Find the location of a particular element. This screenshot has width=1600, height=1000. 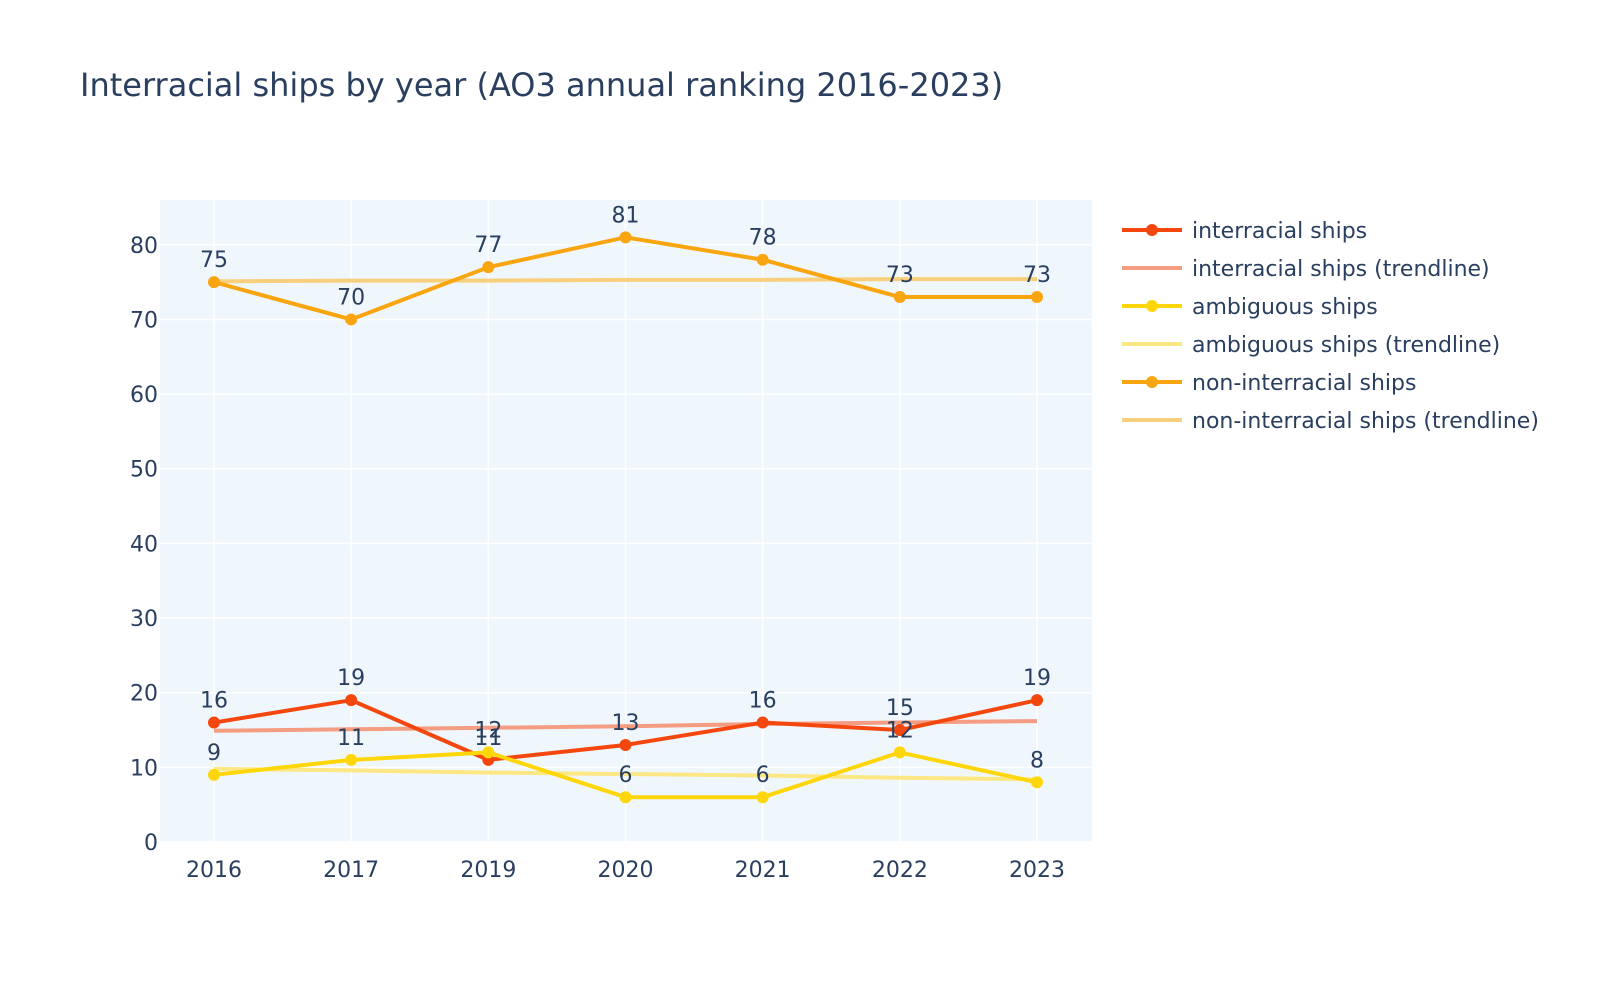

x-tick-label: 2017 is located at coordinates (351, 870).